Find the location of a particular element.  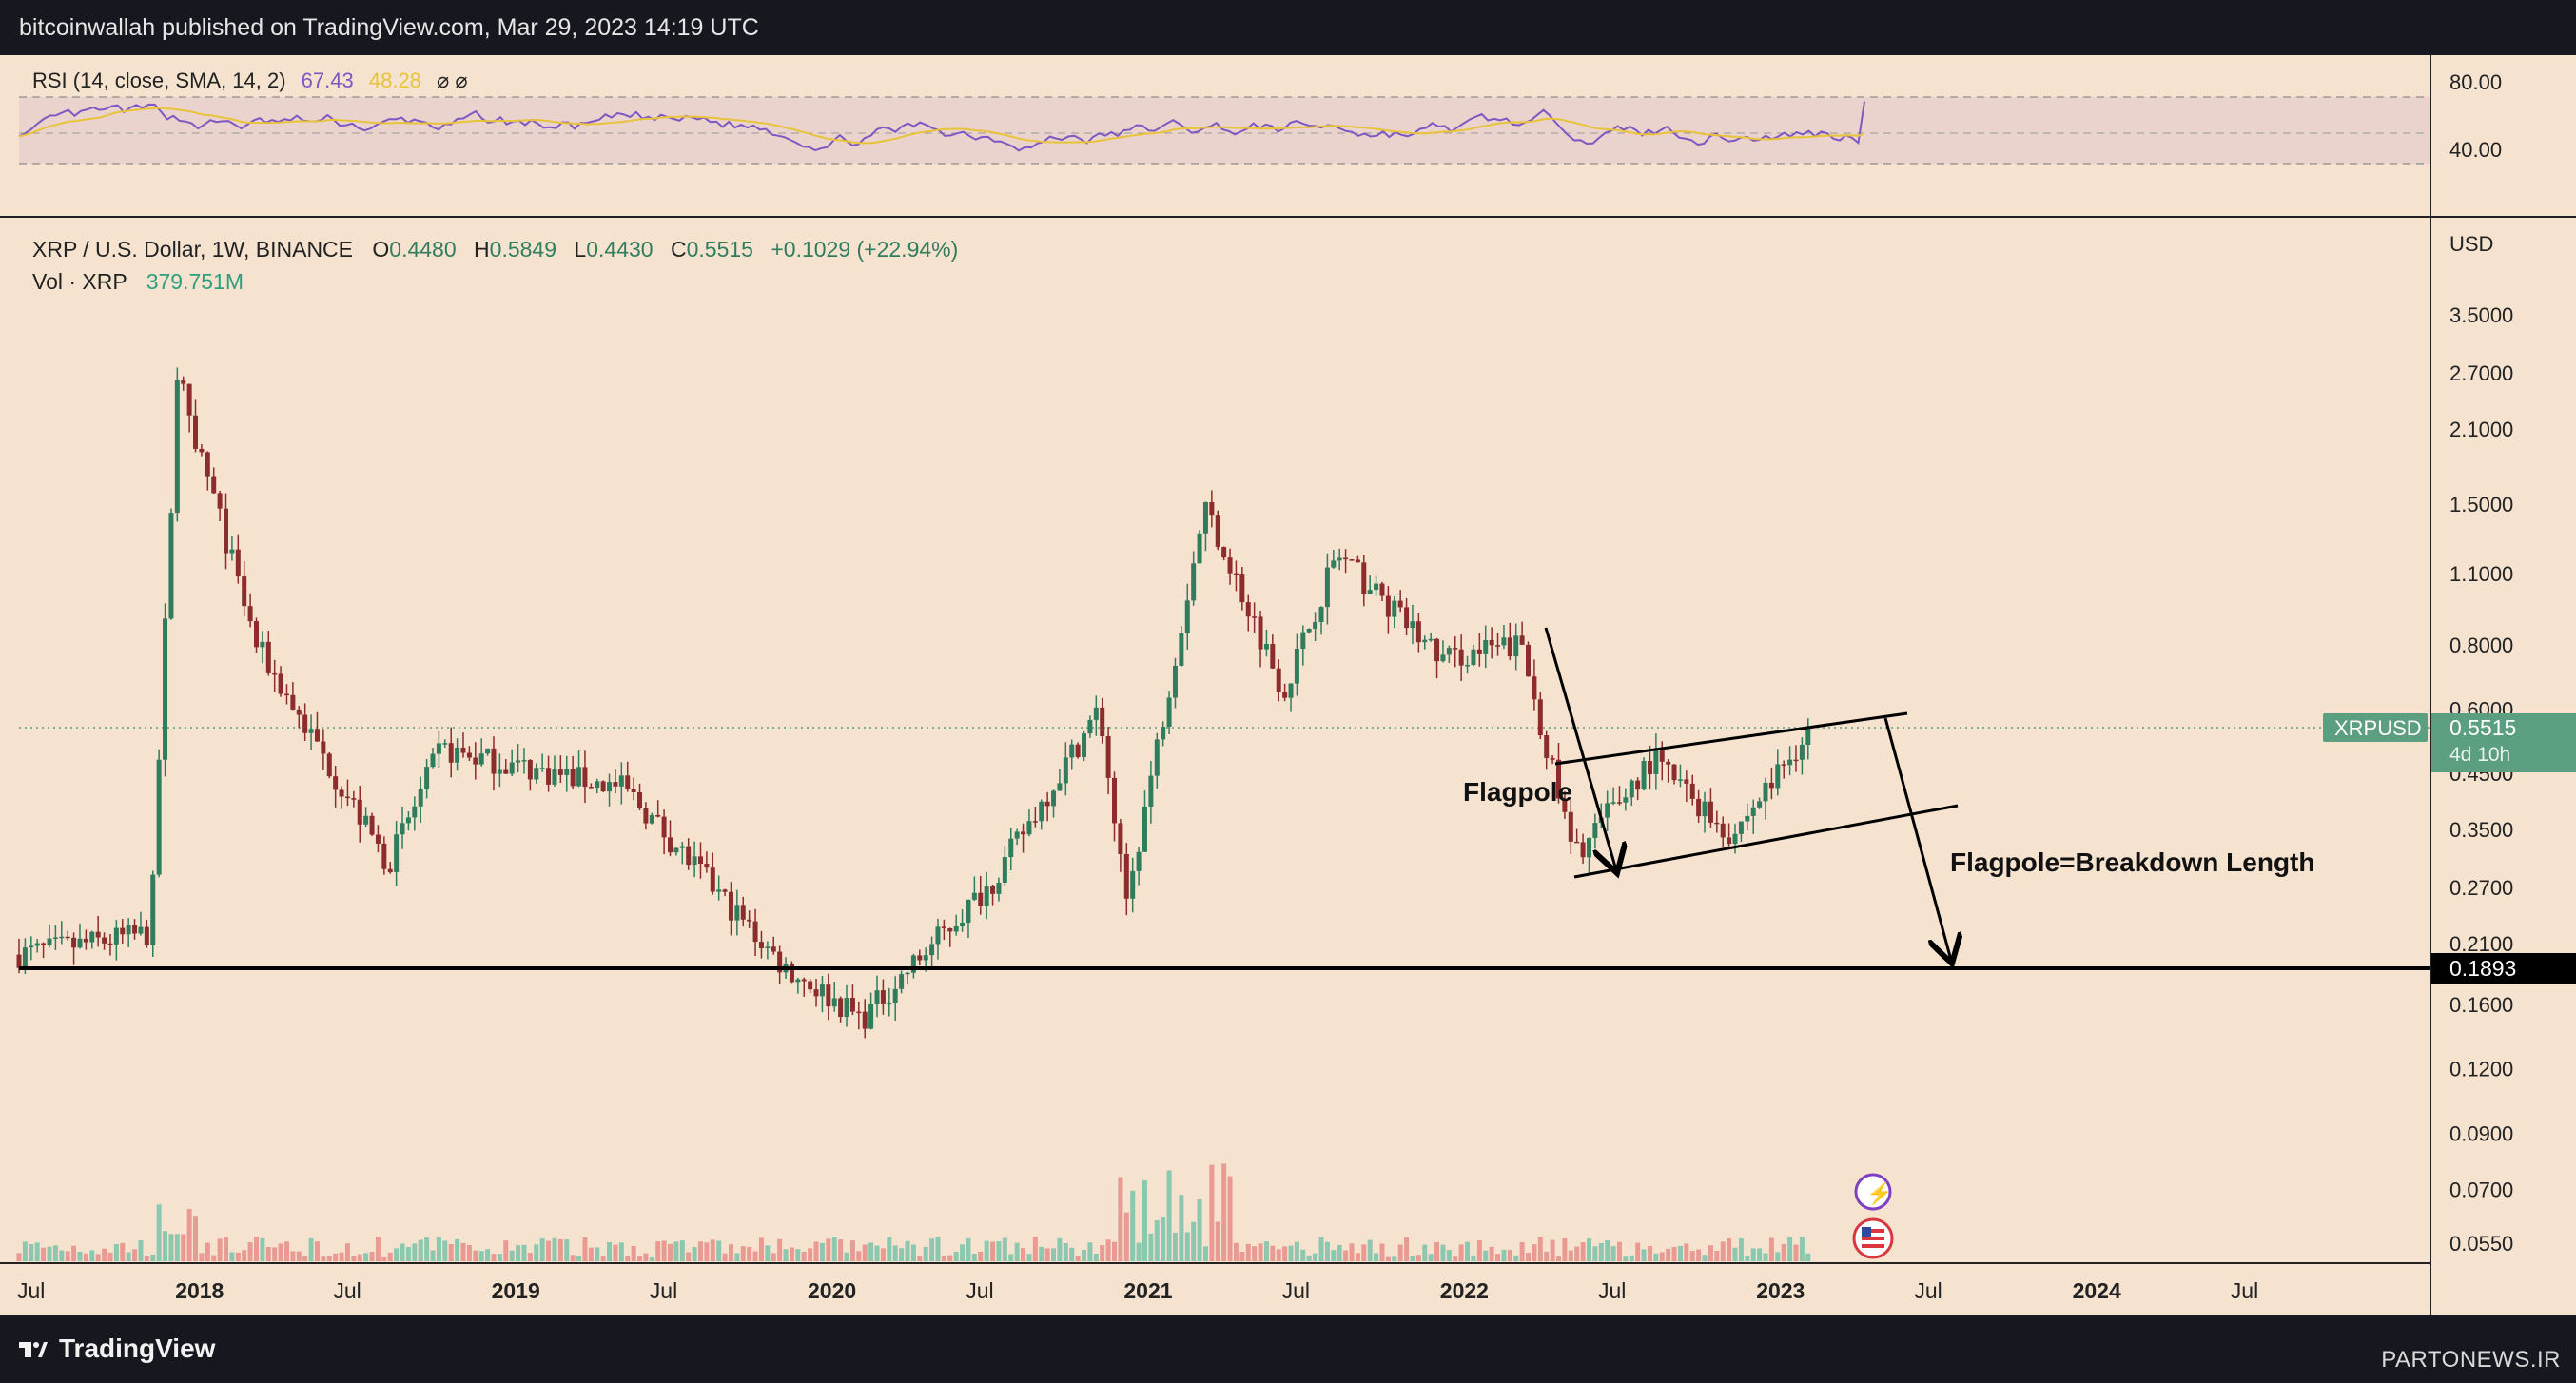

volume-series is located at coordinates (914, 1212).